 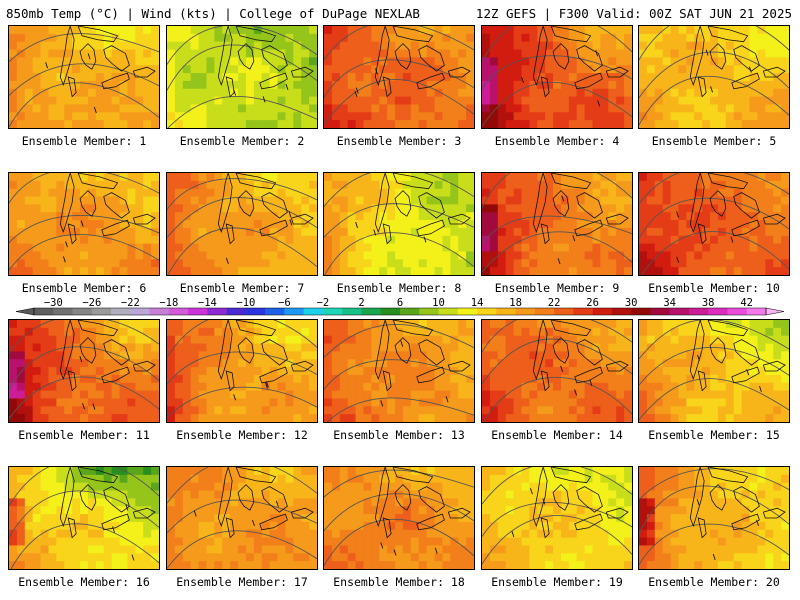 I want to click on ensemble-member-label: Ensemble Member: 20, so click(x=714, y=582).